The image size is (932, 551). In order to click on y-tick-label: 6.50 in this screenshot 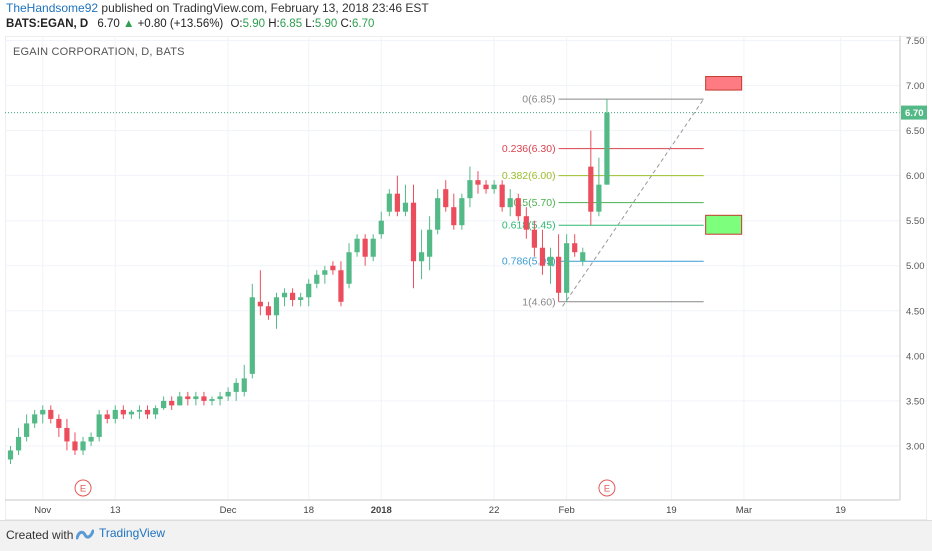, I will do `click(915, 131)`.